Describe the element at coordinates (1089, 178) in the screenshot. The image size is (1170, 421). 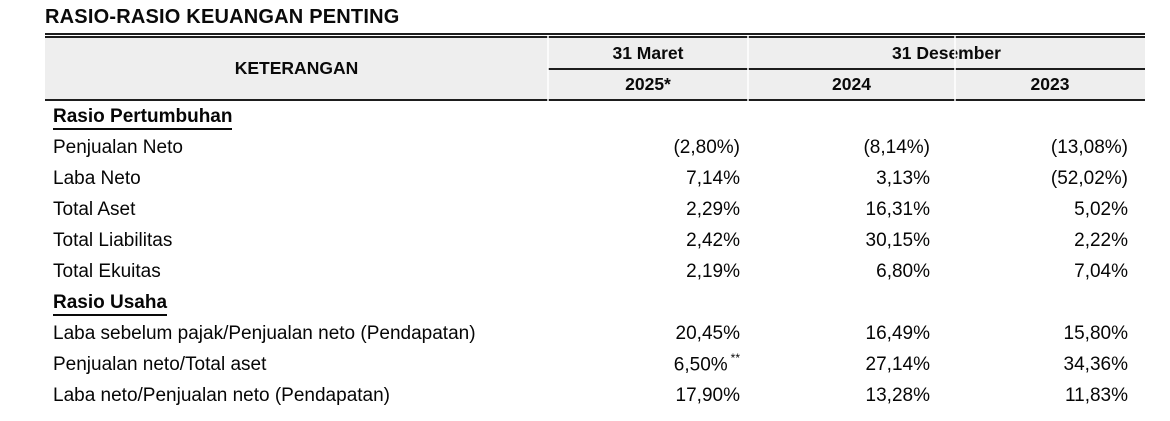
I see `value-2023: (52,02%)` at that location.